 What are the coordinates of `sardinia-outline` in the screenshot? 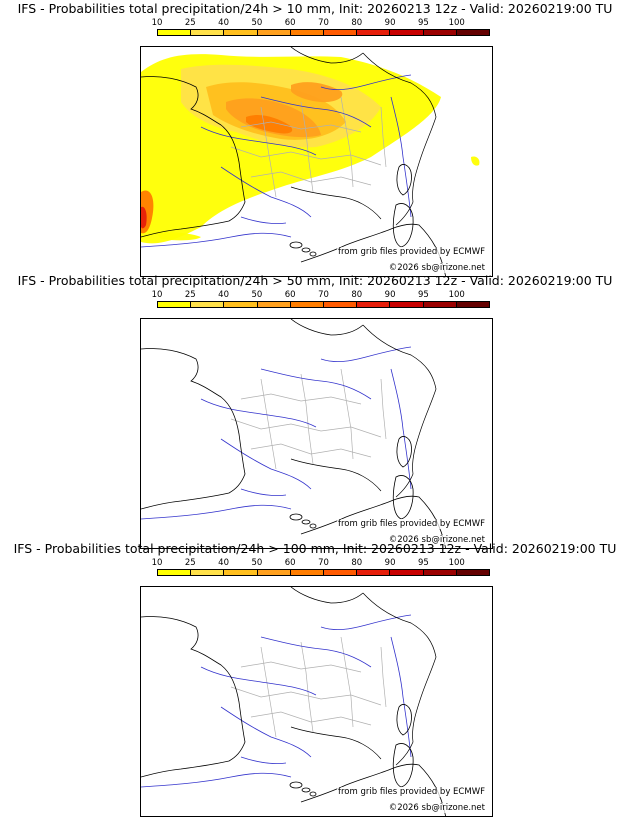 It's located at (403, 225).